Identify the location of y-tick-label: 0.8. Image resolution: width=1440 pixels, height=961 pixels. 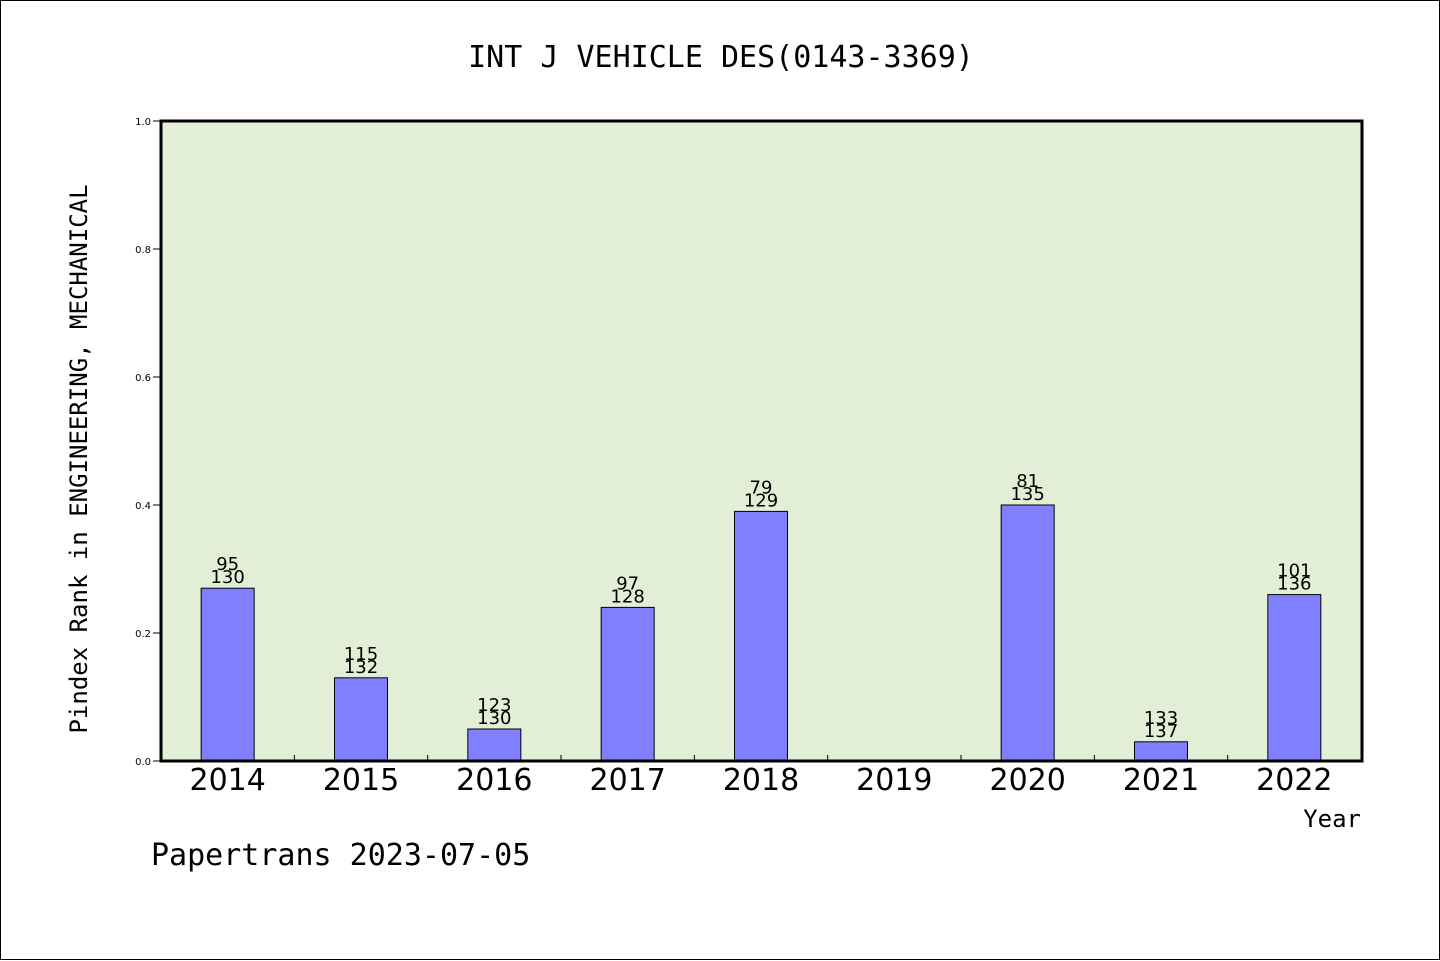
(143, 250).